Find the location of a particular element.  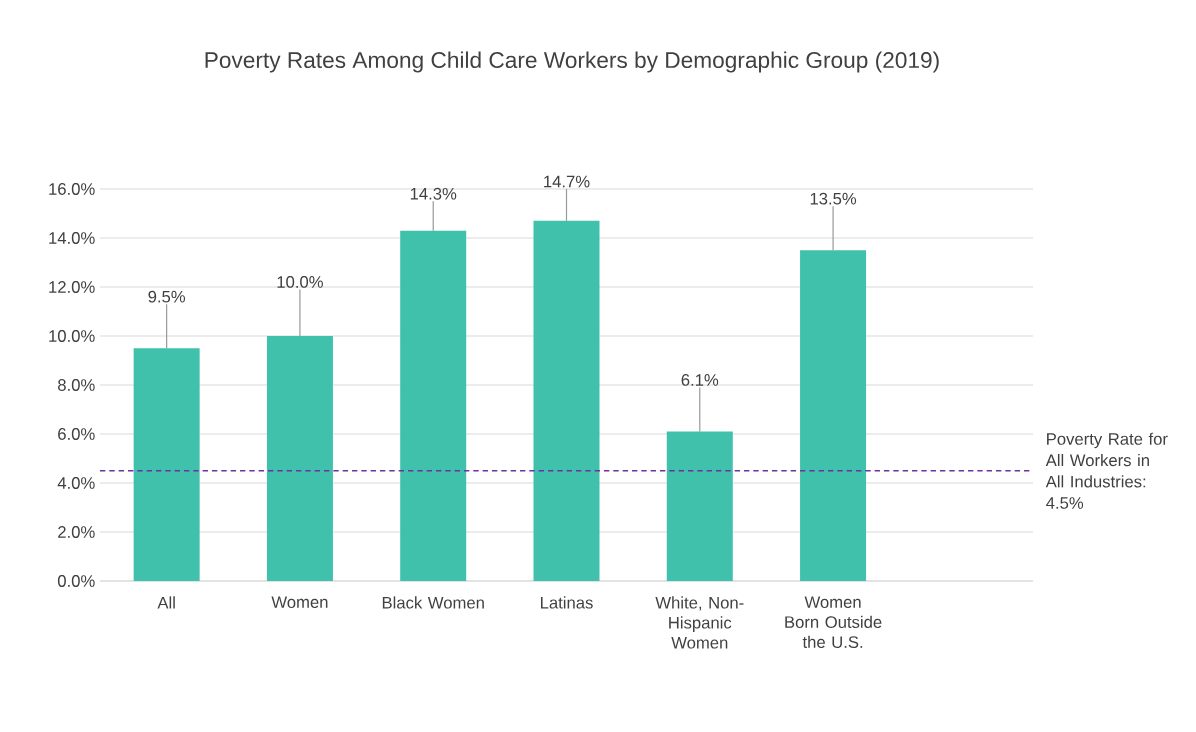

y-tick-label: 6.0% is located at coordinates (76, 434).